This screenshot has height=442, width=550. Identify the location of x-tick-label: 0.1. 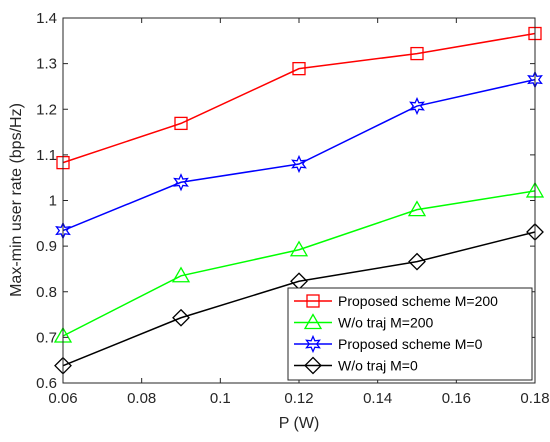
(220, 398).